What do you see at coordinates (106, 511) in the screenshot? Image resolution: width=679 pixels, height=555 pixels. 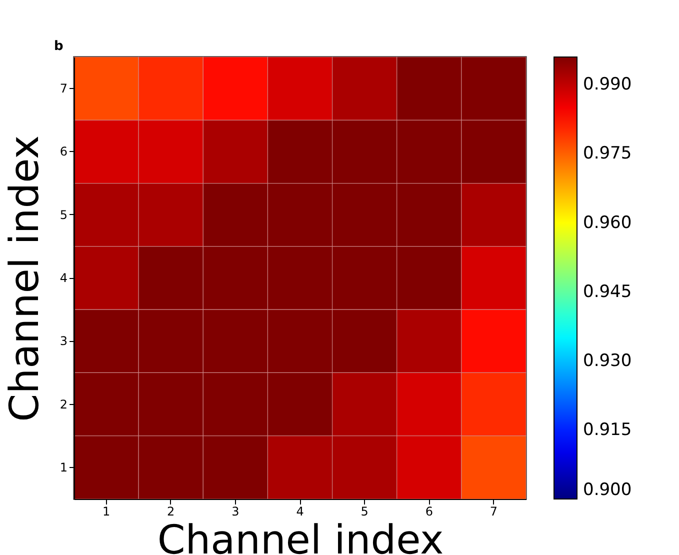 I see `x-tick-label: 1` at bounding box center [106, 511].